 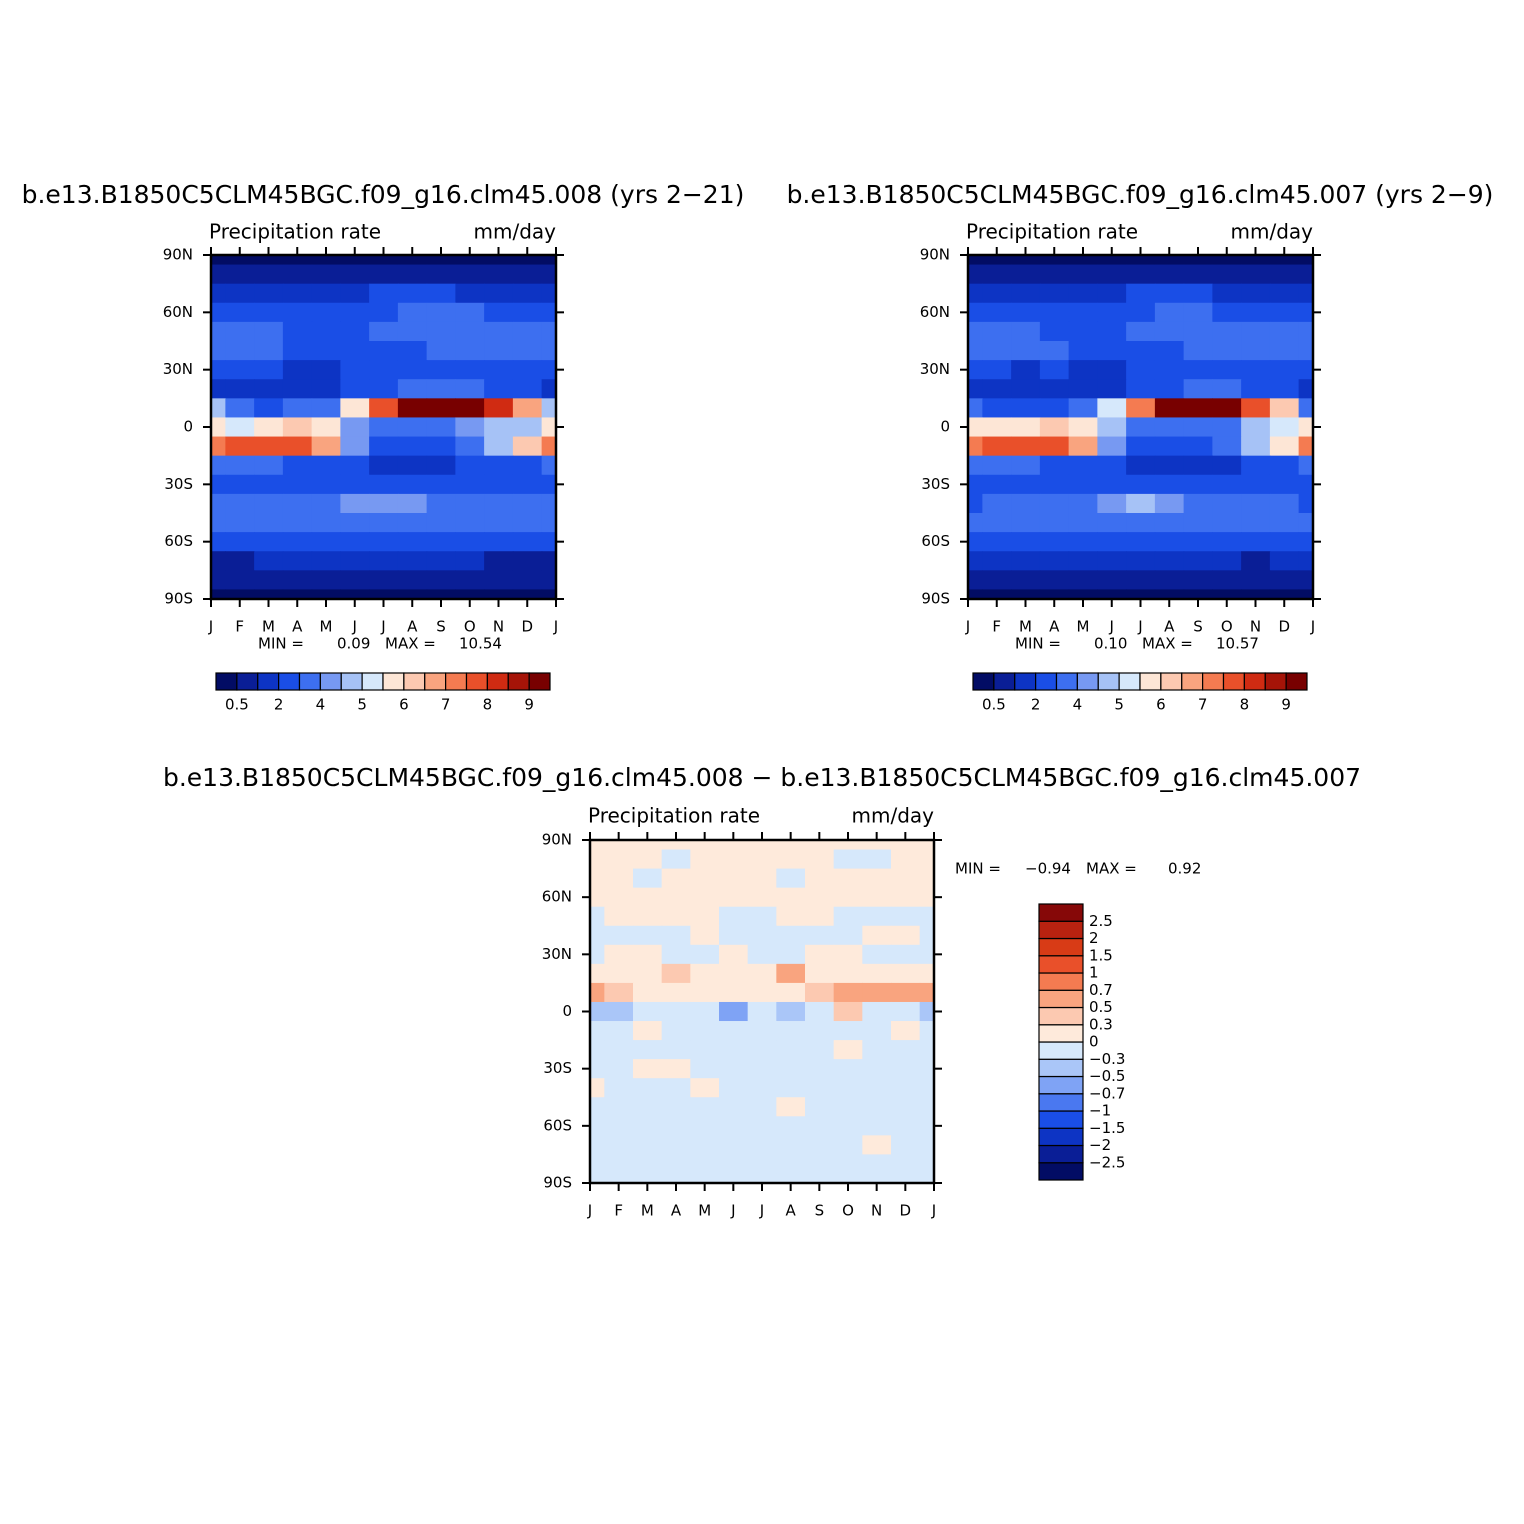 What do you see at coordinates (295, 232) in the screenshot?
I see `subtitle: Precipitation rate` at bounding box center [295, 232].